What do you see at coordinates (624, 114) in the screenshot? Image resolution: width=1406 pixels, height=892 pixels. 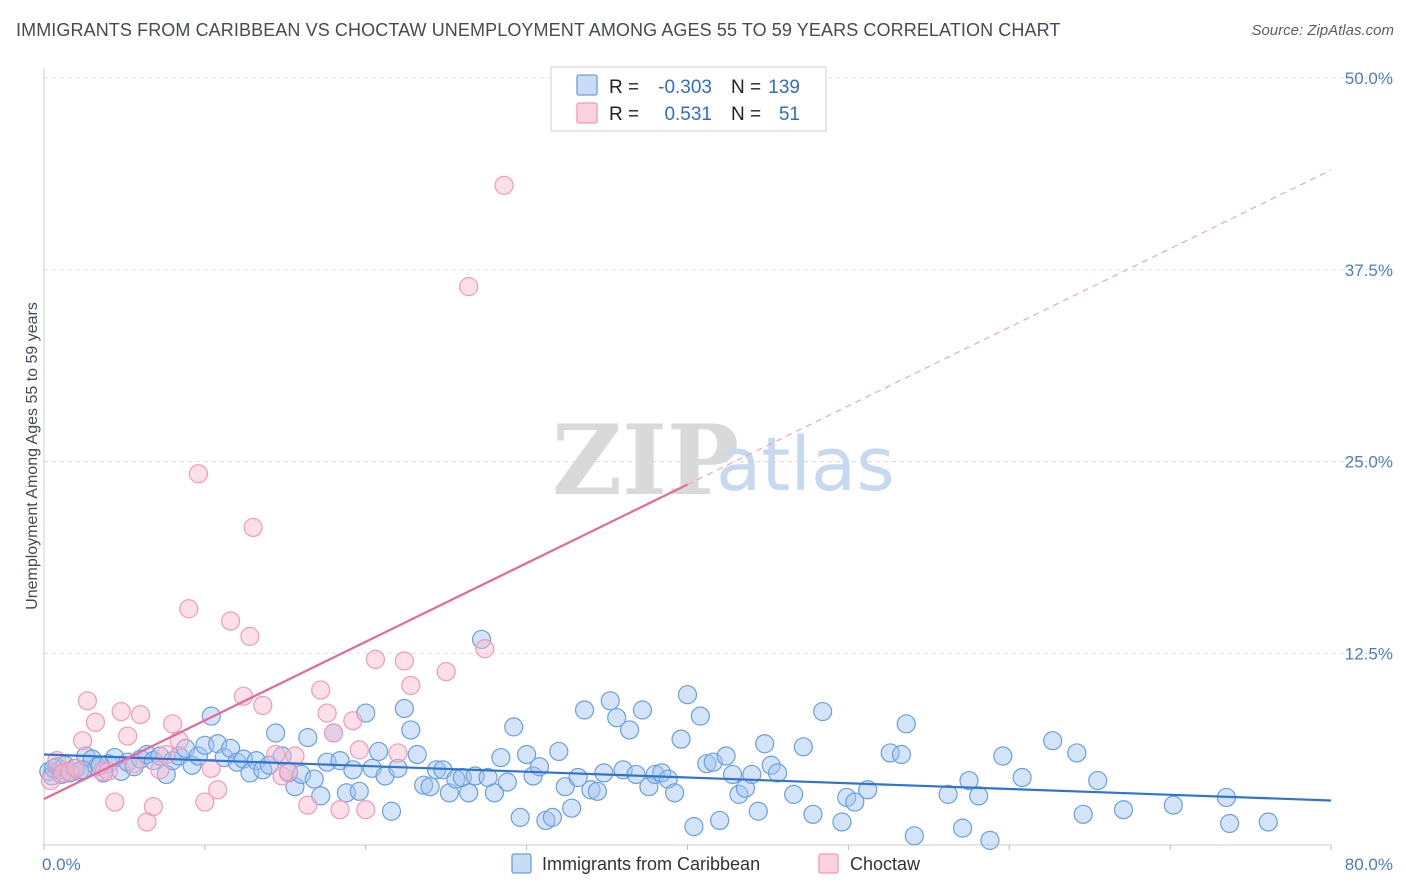 I see `legend-r-label-choctaw: R =` at bounding box center [624, 114].